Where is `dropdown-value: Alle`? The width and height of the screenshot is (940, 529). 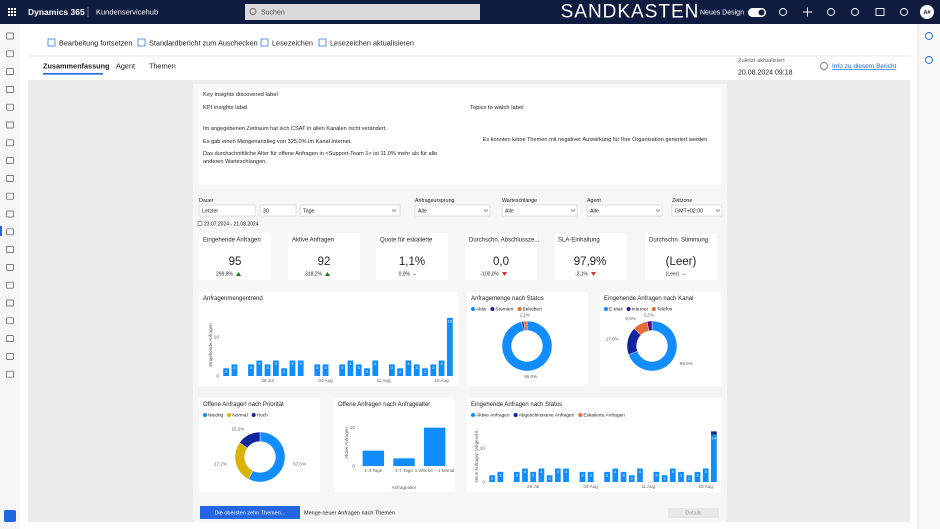
dropdown-value: Alle is located at coordinates (509, 211).